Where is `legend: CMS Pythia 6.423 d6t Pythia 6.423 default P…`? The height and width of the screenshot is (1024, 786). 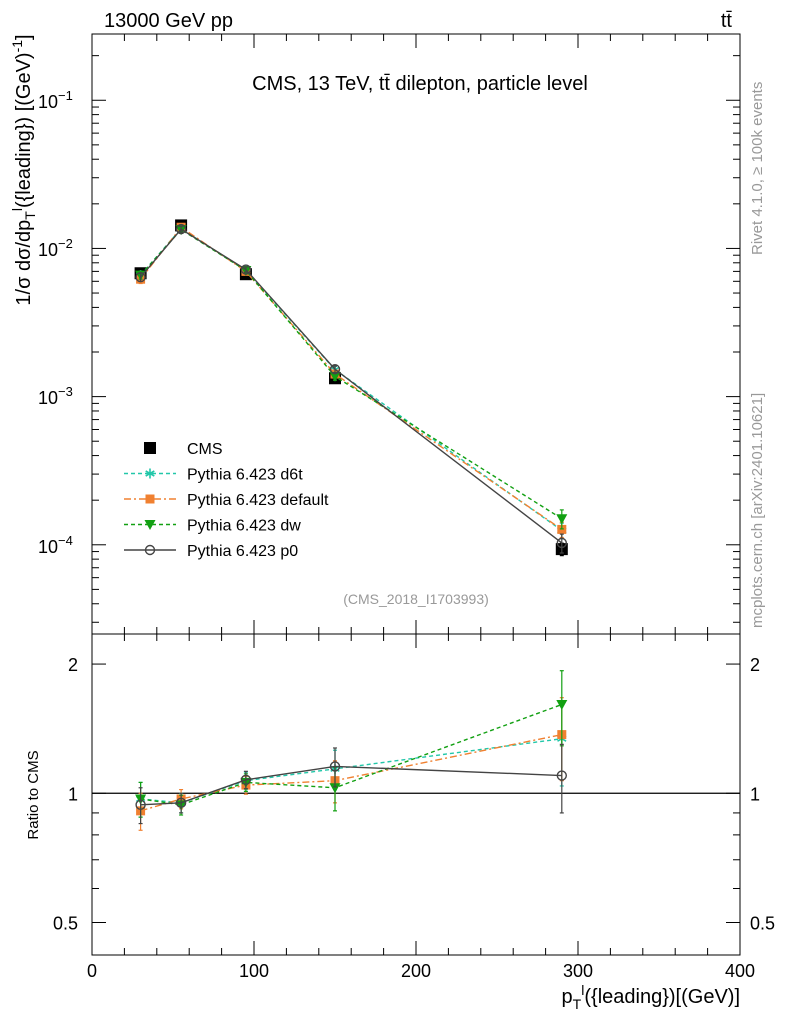
legend: CMS Pythia 6.423 d6t Pythia 6.423 default P… is located at coordinates (226, 500).